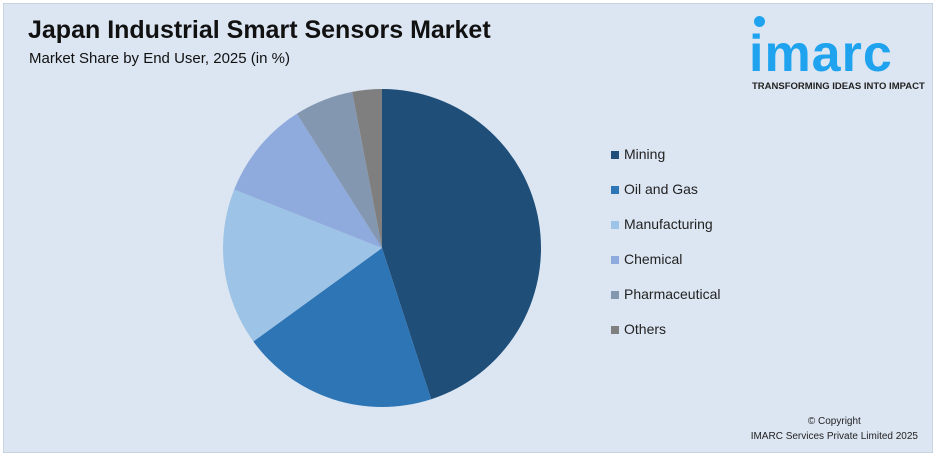 This screenshot has width=936, height=456. Describe the element at coordinates (666, 163) in the screenshot. I see `legend-item: Mining` at that location.